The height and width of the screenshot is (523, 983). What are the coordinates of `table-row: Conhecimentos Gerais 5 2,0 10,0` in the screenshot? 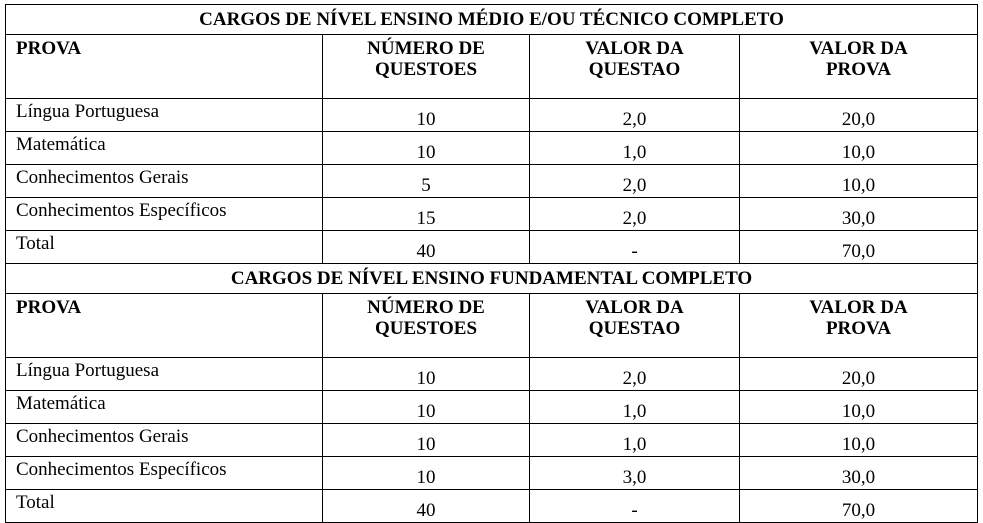 It's located at (492, 181).